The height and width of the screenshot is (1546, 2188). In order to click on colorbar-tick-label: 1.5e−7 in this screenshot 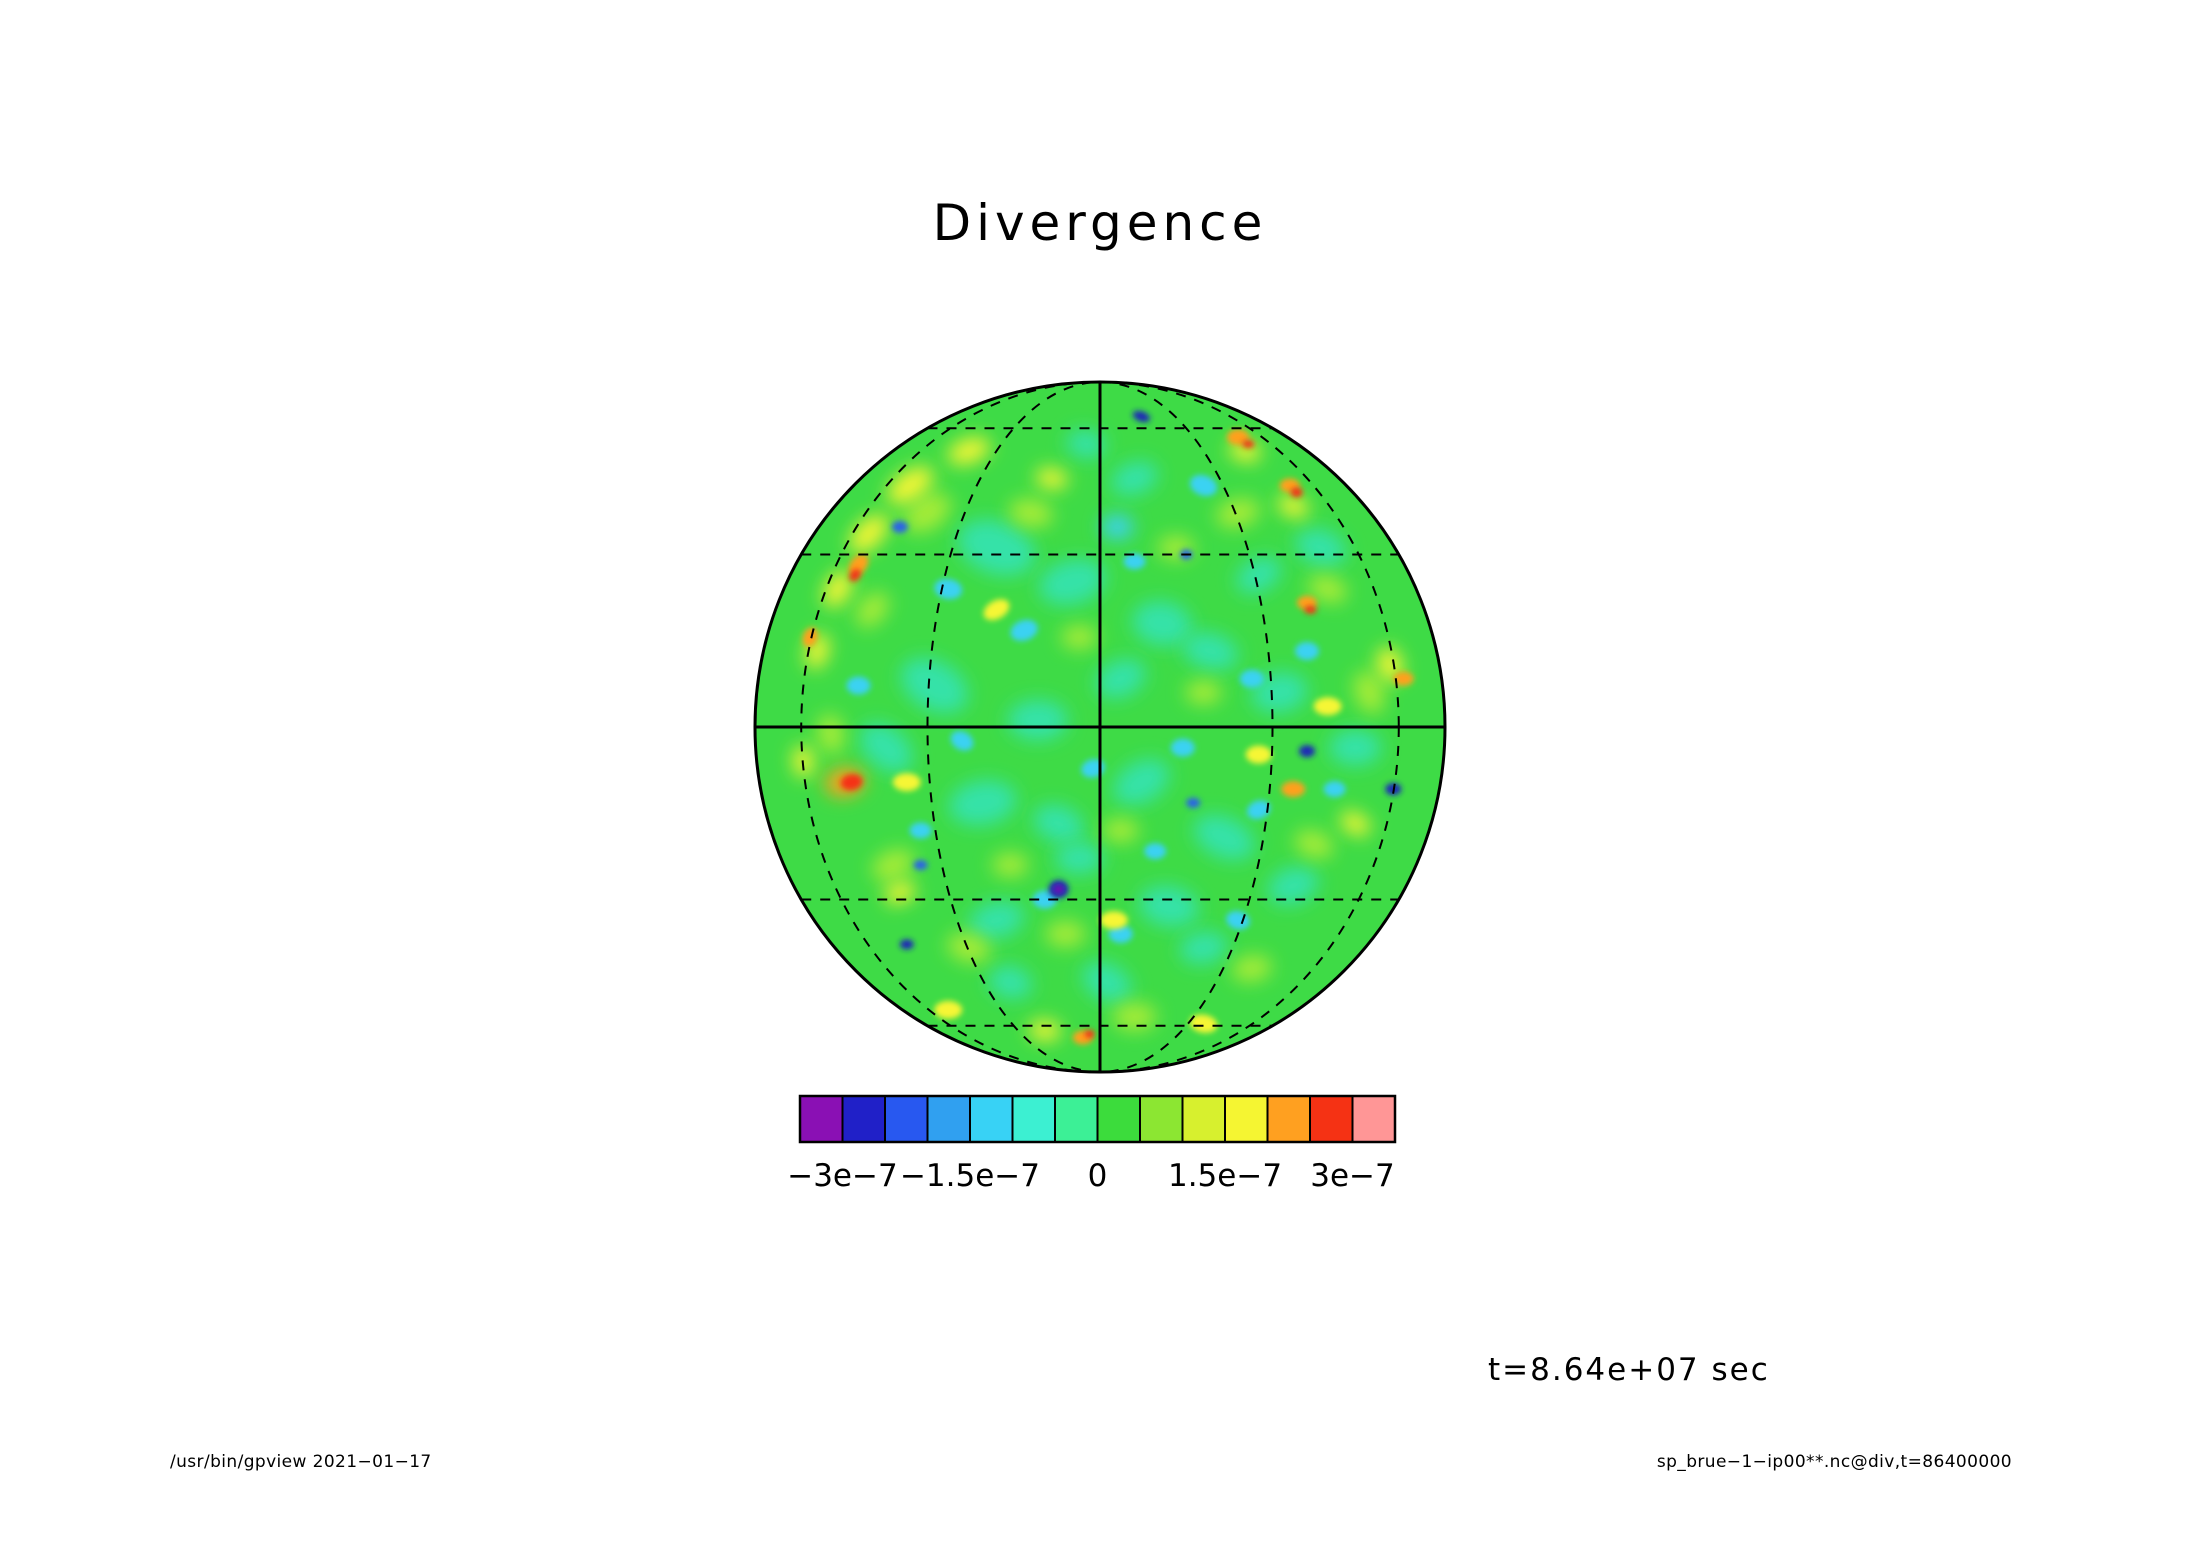, I will do `click(1225, 1176)`.